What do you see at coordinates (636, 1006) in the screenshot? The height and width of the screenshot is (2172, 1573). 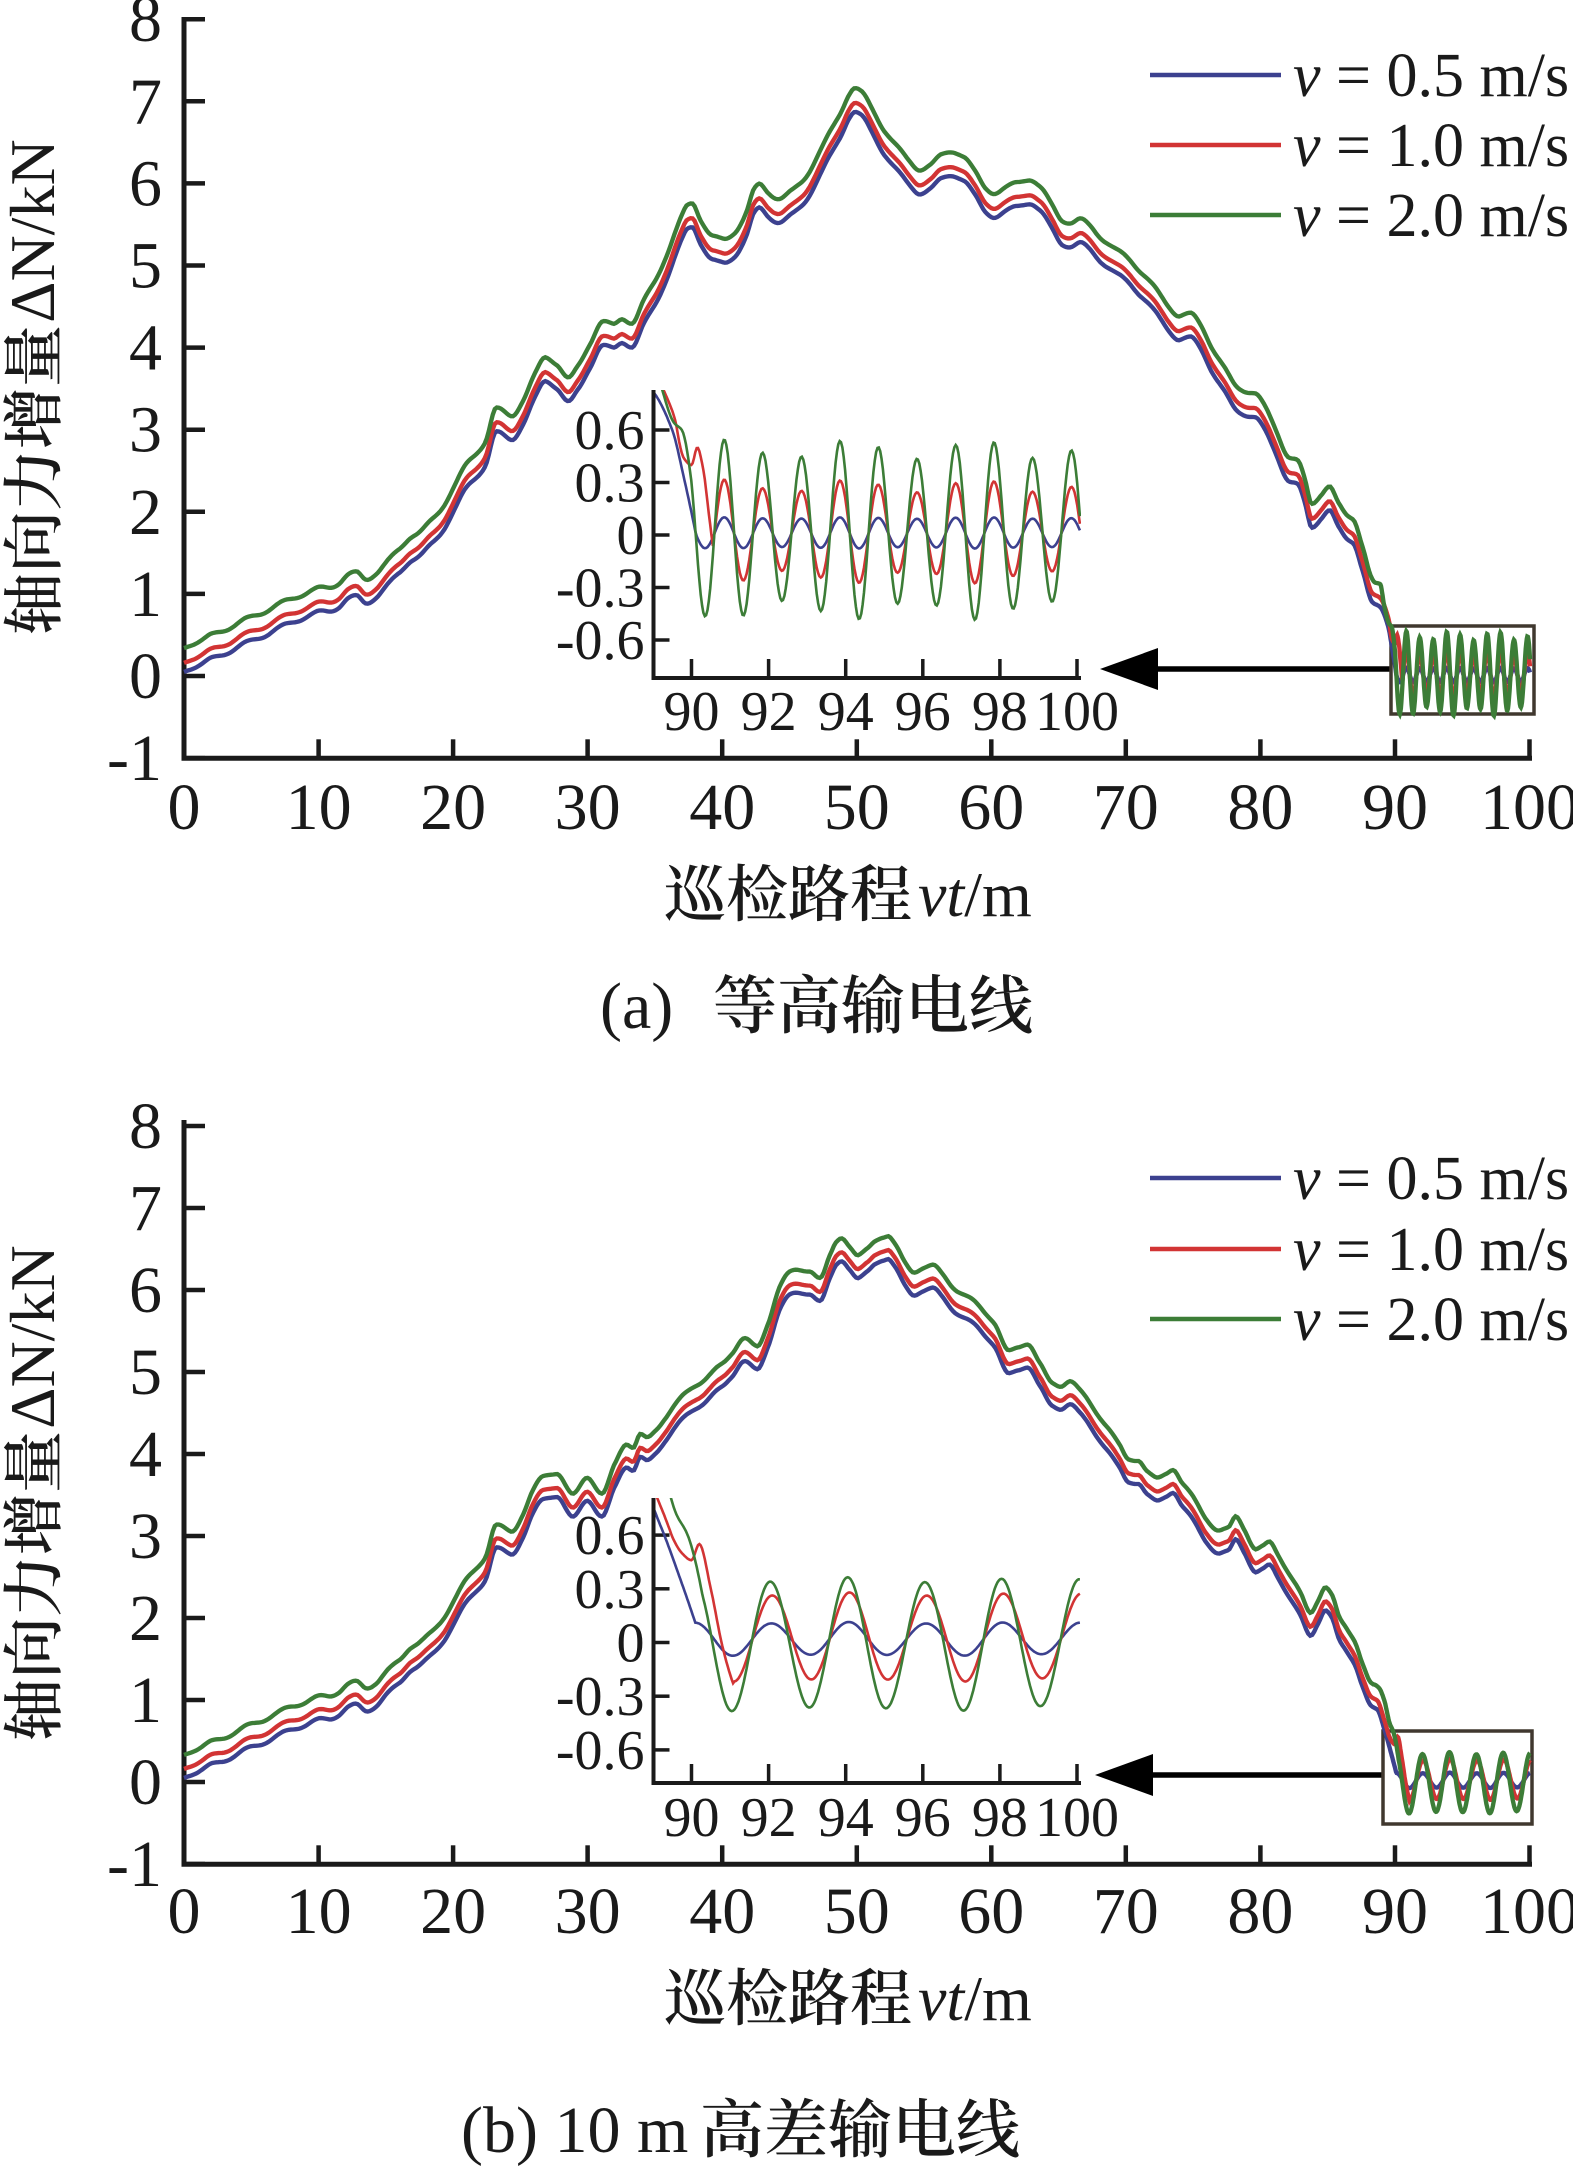 I see `svg-text: (a)` at bounding box center [636, 1006].